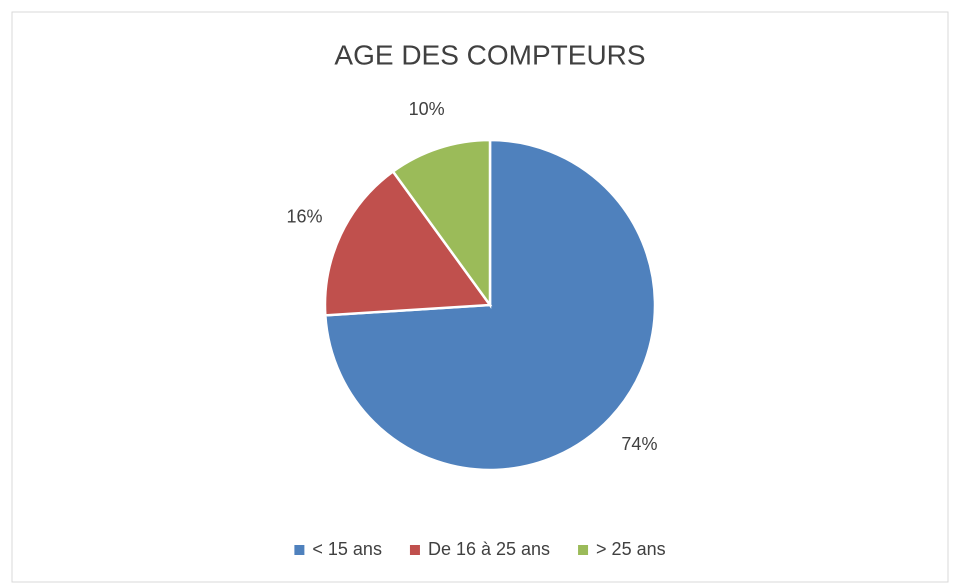  What do you see at coordinates (347, 549) in the screenshot?
I see `legend-label: < 15 ans` at bounding box center [347, 549].